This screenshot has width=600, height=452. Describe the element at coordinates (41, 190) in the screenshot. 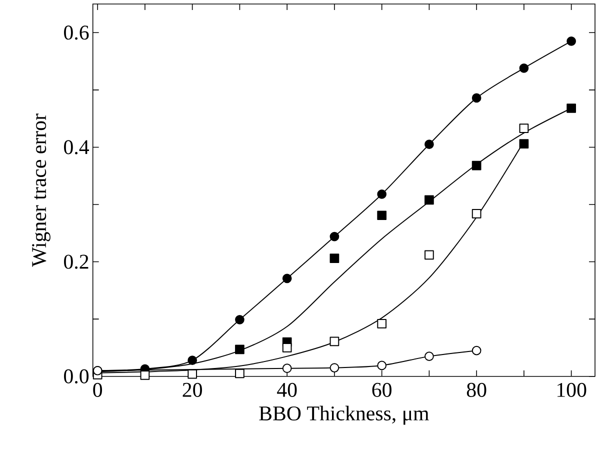

I see `y-axis-title: Wigner trace error` at that location.